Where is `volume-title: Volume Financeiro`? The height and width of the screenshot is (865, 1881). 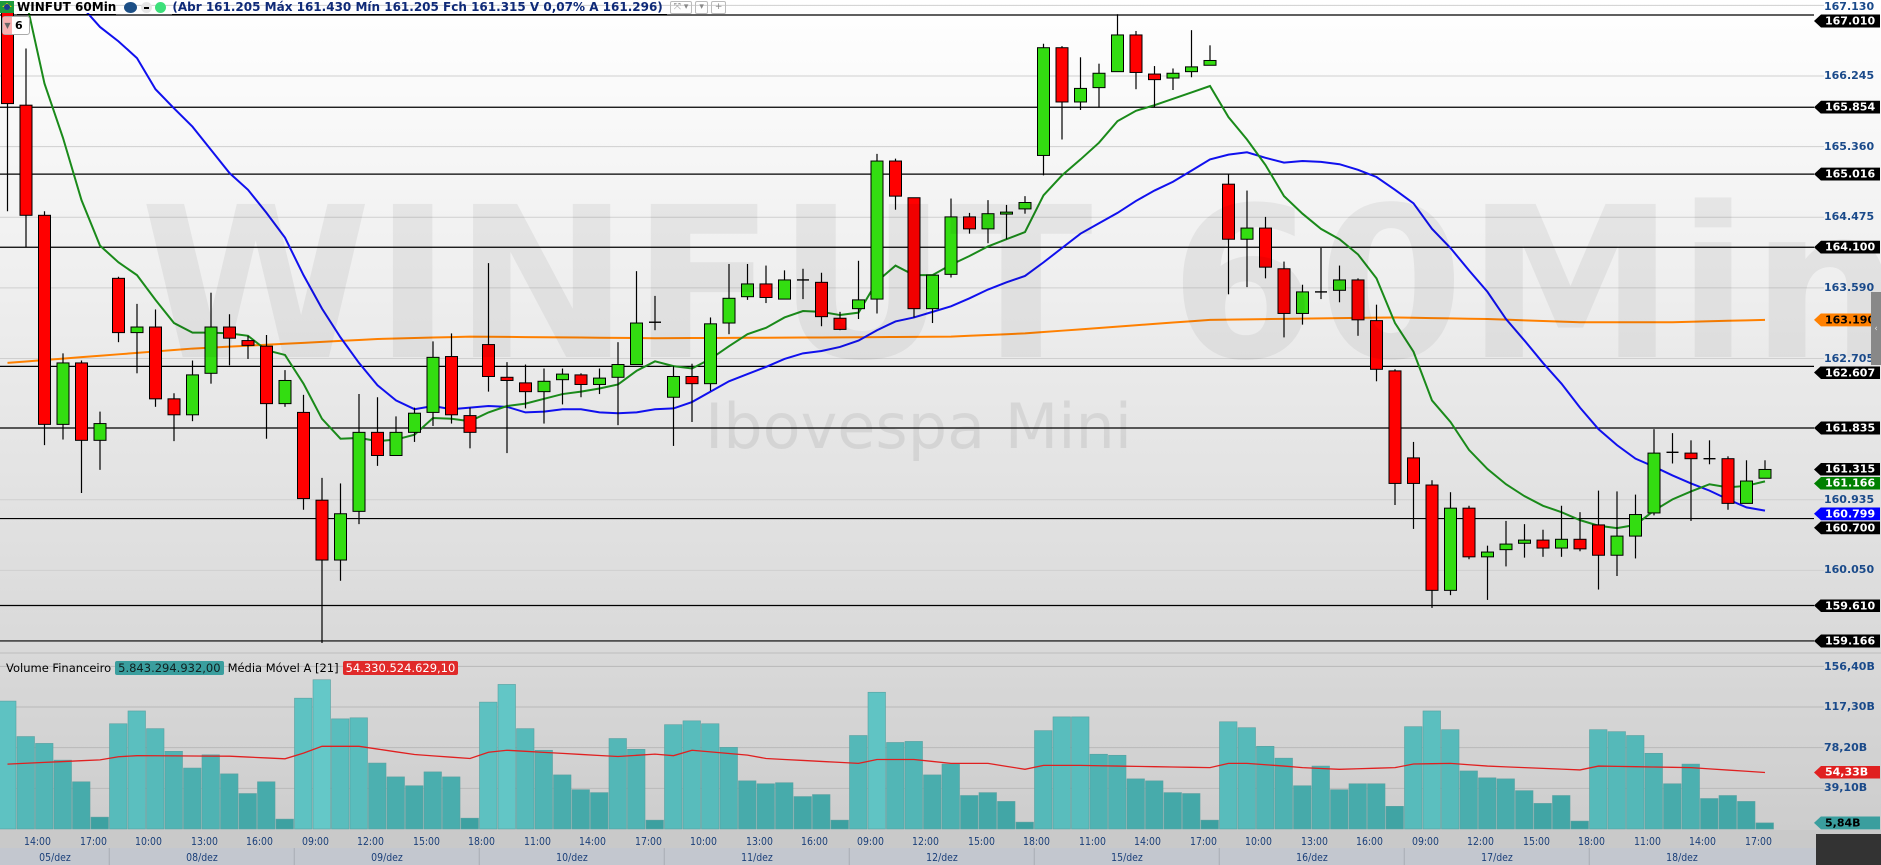 volume-title: Volume Financeiro is located at coordinates (59, 668).